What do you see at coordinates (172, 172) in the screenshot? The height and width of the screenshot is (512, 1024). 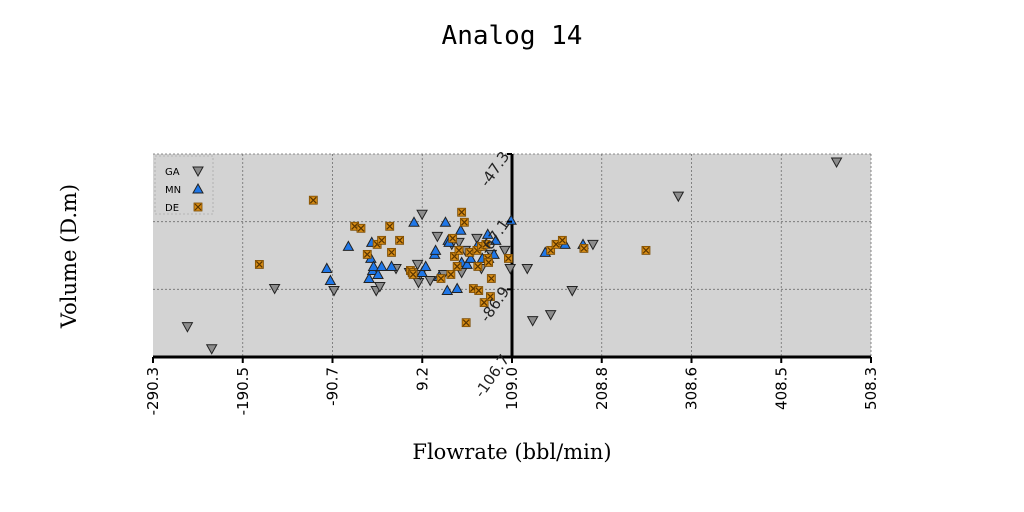 I see `legend-label: GA` at bounding box center [172, 172].